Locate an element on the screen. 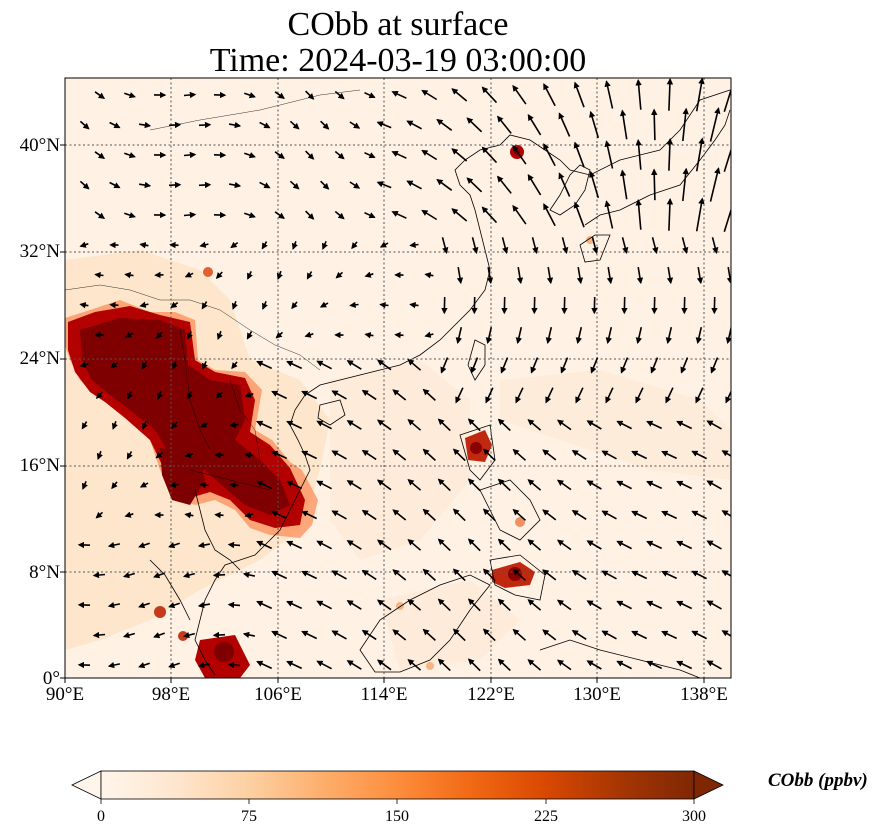 This screenshot has height=836, width=887. map-title: CObb at surface is located at coordinates (398, 24).